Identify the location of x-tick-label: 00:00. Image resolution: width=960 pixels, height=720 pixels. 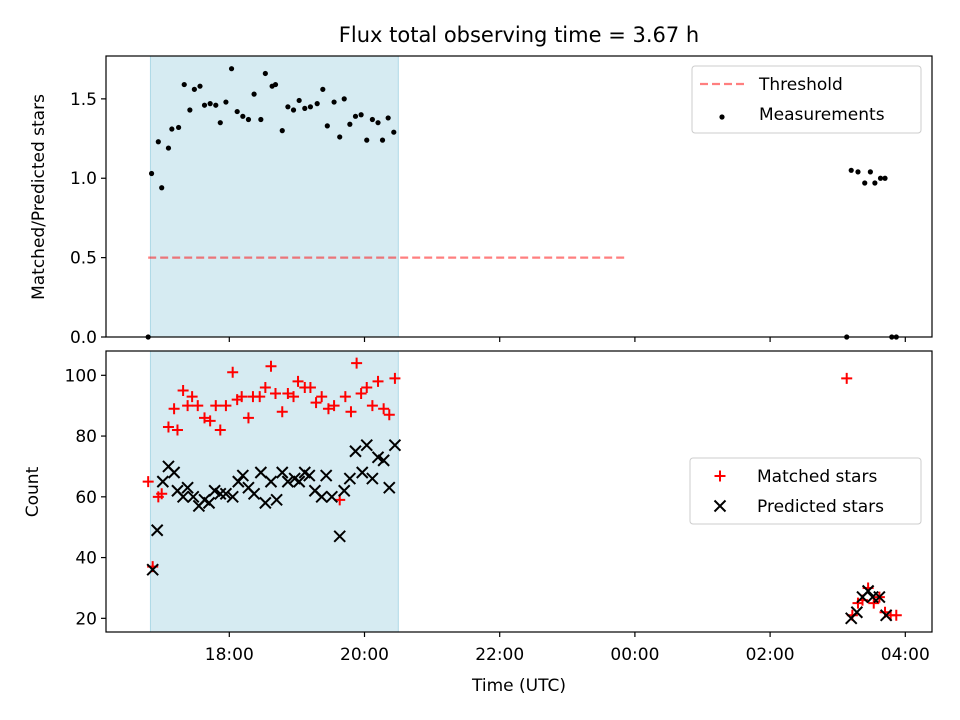
(634, 655).